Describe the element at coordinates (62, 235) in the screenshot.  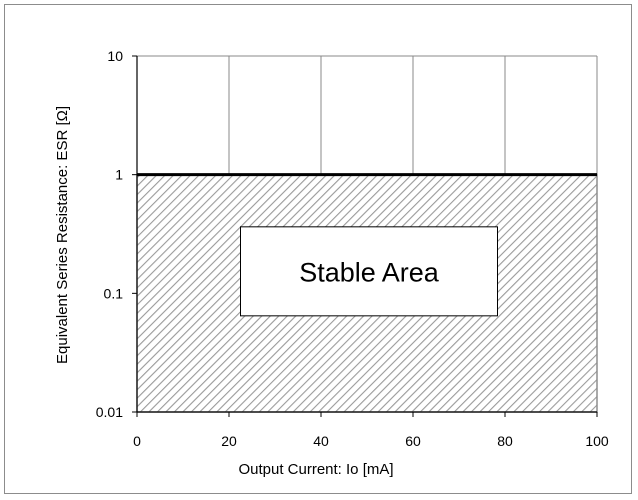
I see `y-axis-title: Equivalent Series Resistance: ESR [Ω]` at that location.